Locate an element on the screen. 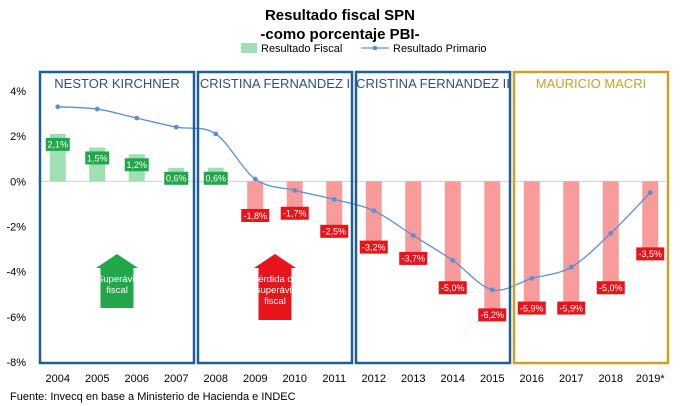  data-label-2015: -6,2% is located at coordinates (492, 315).